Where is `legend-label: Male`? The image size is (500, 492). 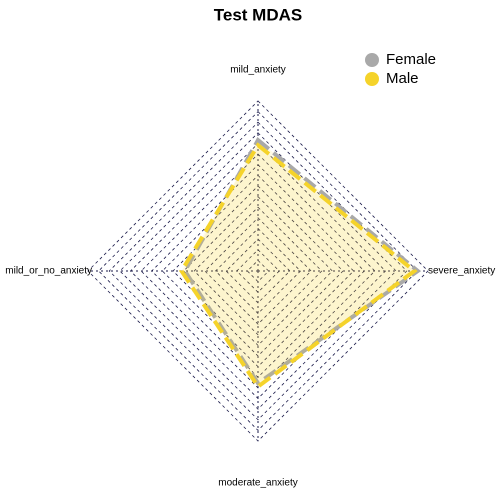
legend-label: Male is located at coordinates (402, 78).